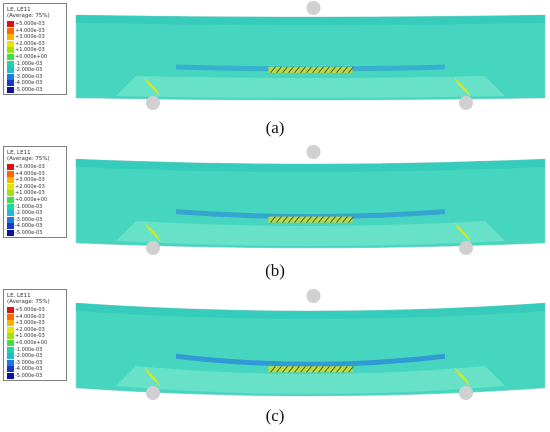 The width and height of the screenshot is (550, 432). What do you see at coordinates (31, 57) in the screenshot?
I see `legend-tick-label: +0.000e+00` at bounding box center [31, 57].